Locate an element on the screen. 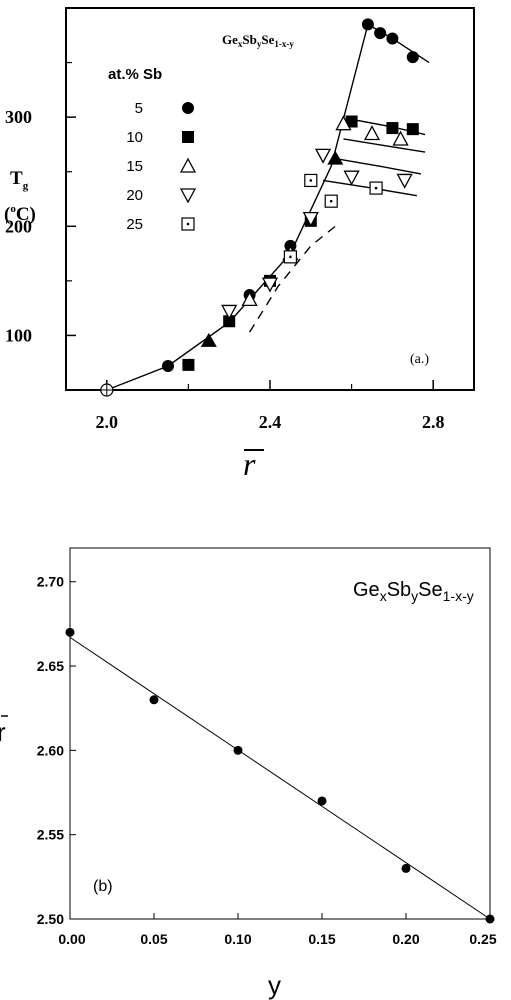 This screenshot has height=1000, width=511. panel-b-title: GexSbySe1-x-y is located at coordinates (413, 591).